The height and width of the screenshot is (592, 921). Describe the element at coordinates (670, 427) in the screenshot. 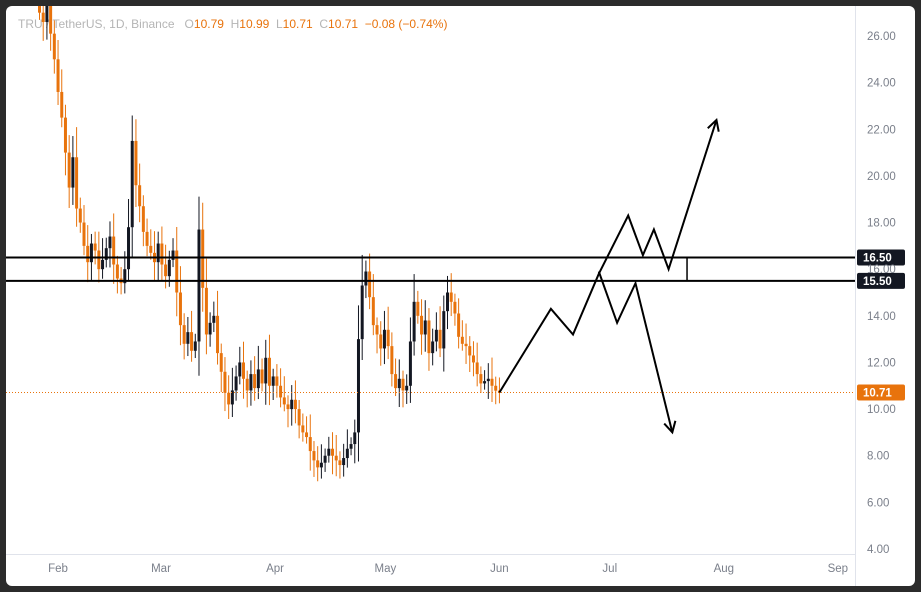

I see `projection-down-arrowhead` at that location.